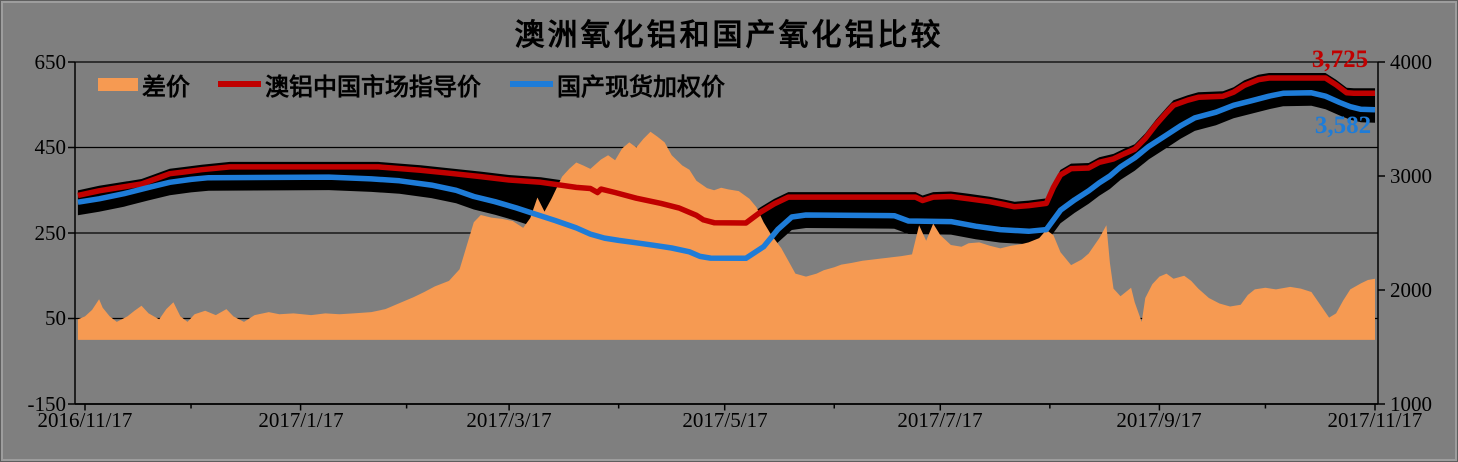  I want to click on legend-item-aus-guide-price: 澳铝中国市场指导价, so click(349, 84).